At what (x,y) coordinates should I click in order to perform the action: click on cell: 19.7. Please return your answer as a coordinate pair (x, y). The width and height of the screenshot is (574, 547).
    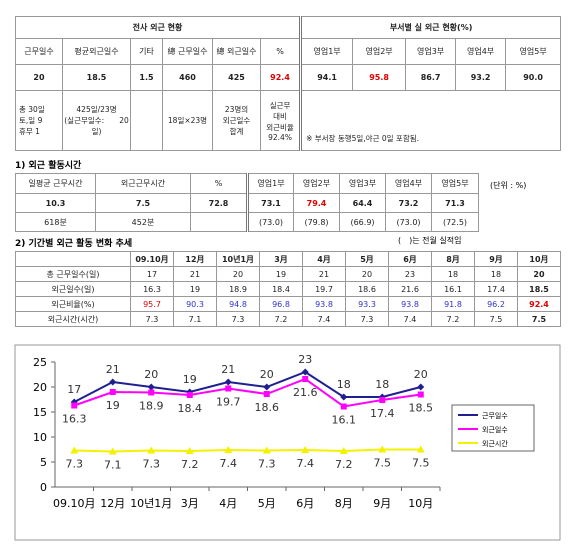
    Looking at the image, I should click on (324, 289).